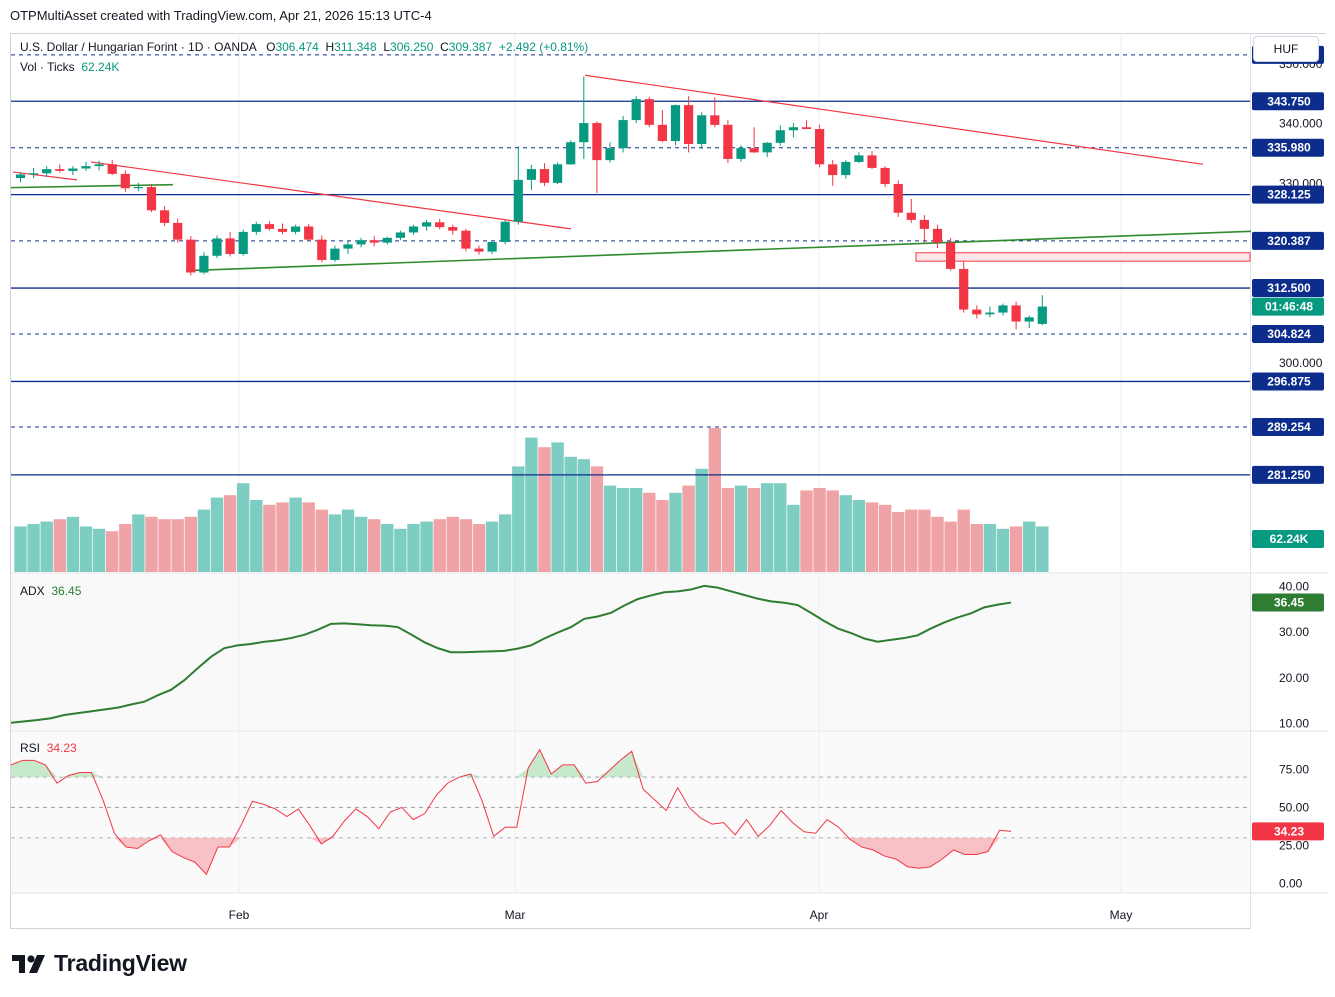 This screenshot has width=1335, height=997. I want to click on countdown-label-bg, so click(1288, 306).